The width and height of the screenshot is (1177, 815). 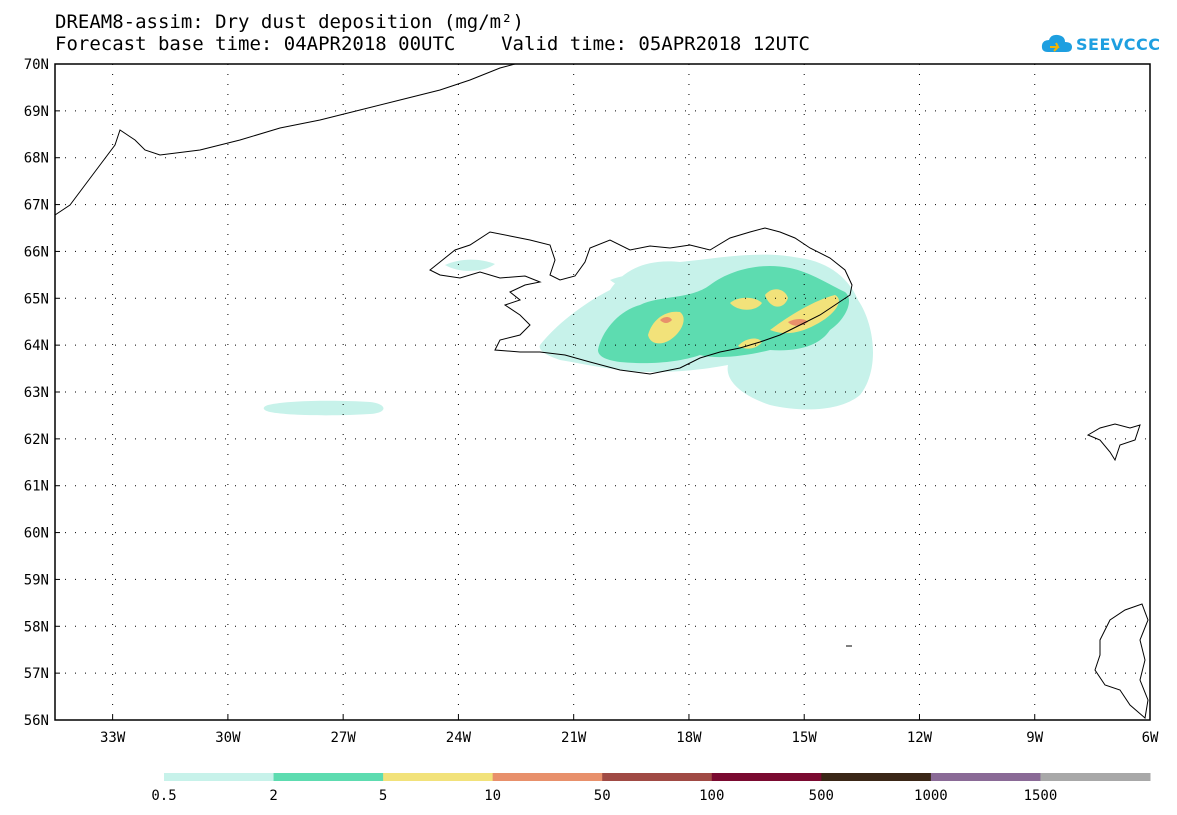 I want to click on lat-tick-label: 63N, so click(x=36, y=393).